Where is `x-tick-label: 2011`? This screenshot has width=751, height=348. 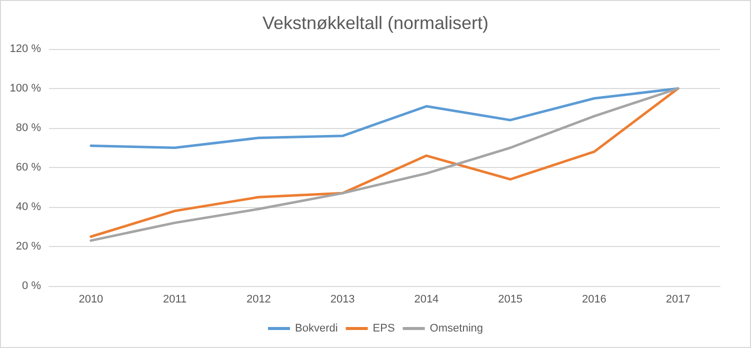
x-tick-label: 2011 is located at coordinates (174, 300).